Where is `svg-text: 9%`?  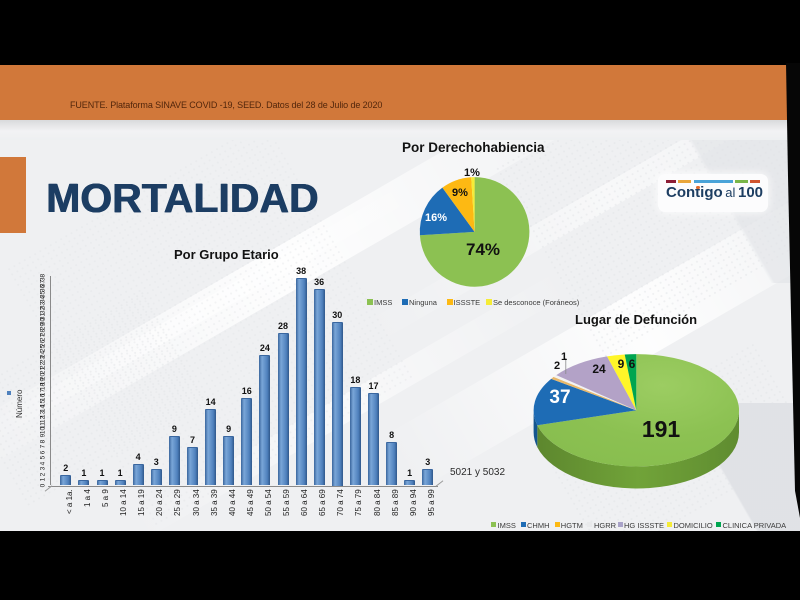
svg-text: 9% is located at coordinates (460, 193).